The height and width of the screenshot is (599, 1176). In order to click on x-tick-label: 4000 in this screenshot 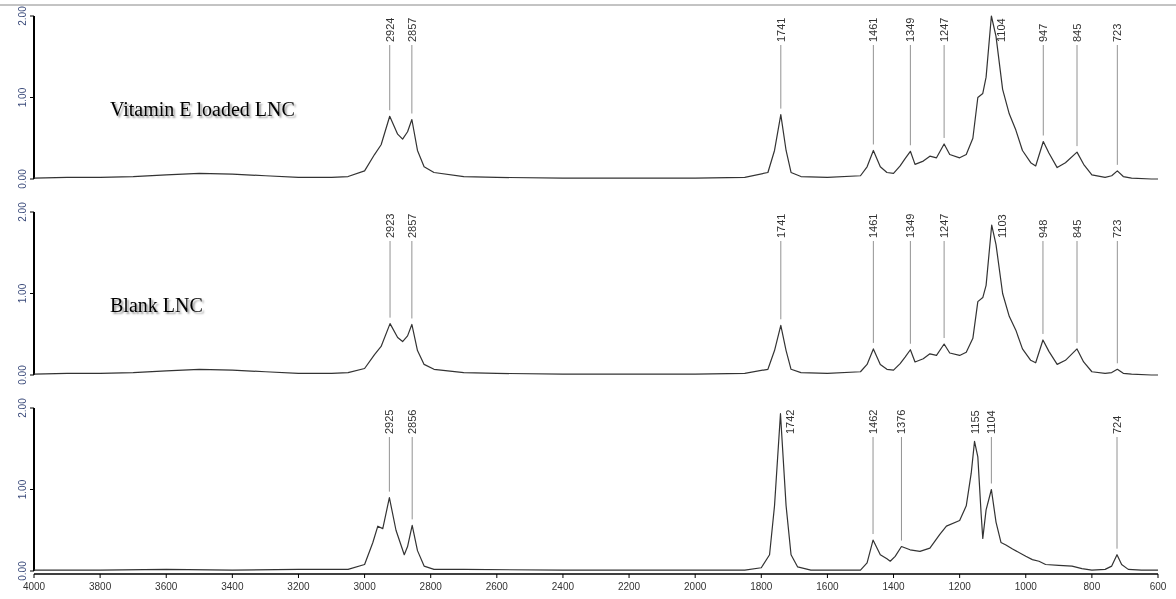, I will do `click(34, 586)`.